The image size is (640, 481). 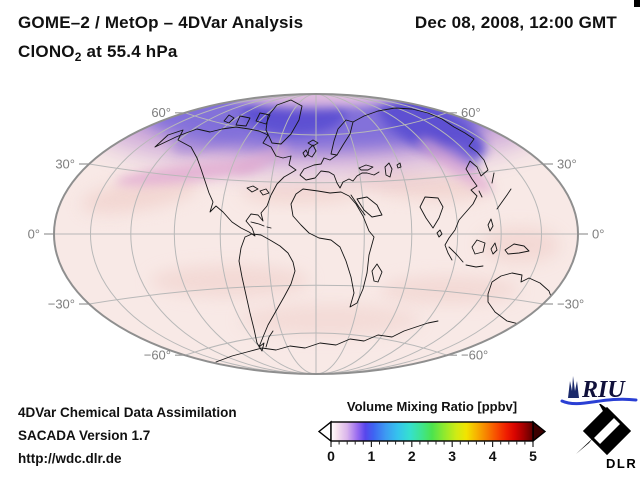 I want to click on lat-label-0-left: 0°, so click(x=34, y=234).